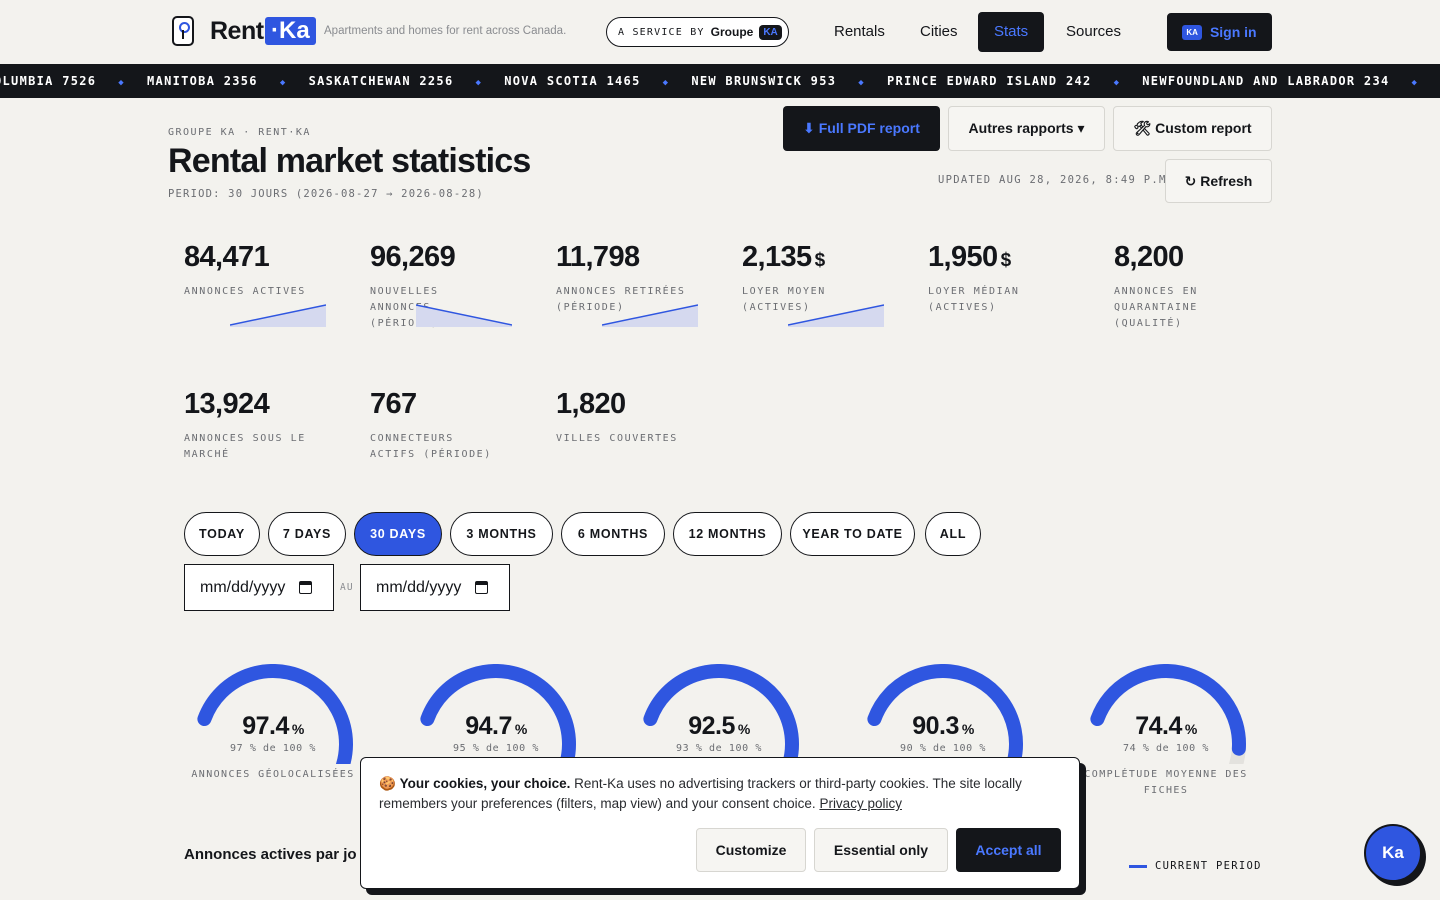  What do you see at coordinates (485, 783) in the screenshot?
I see `cookie-heading: Your cookies, your choice.` at bounding box center [485, 783].